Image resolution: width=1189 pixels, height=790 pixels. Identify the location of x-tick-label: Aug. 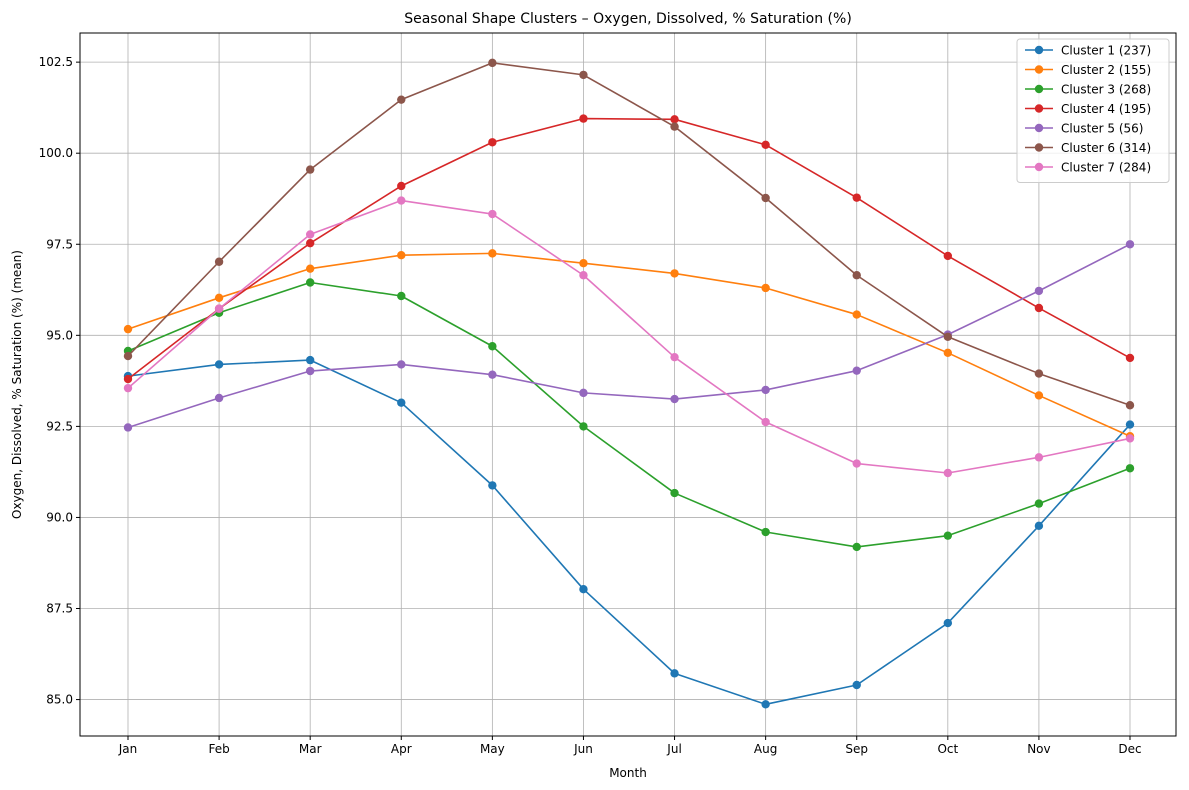
(765, 749).